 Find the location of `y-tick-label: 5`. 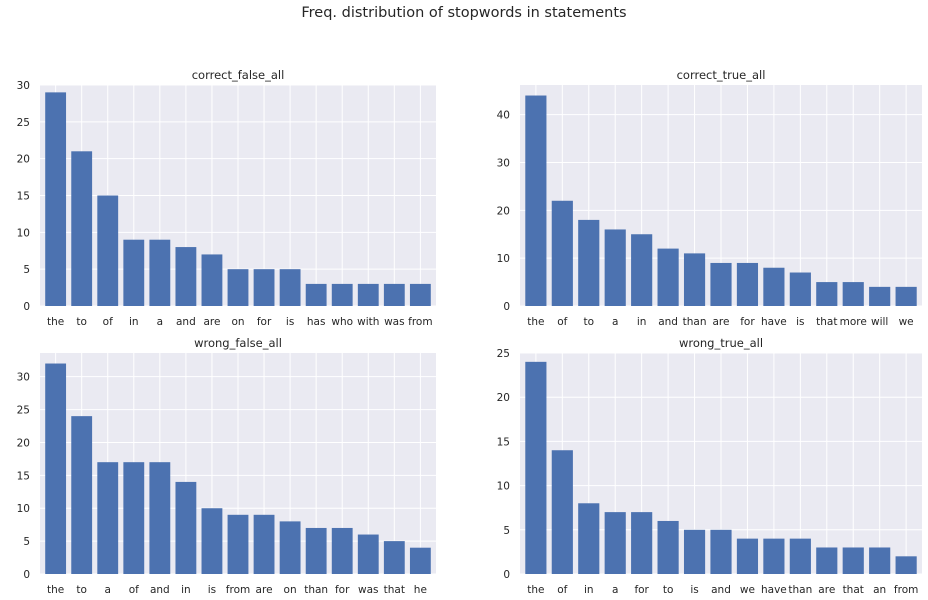

y-tick-label: 5 is located at coordinates (26, 270).